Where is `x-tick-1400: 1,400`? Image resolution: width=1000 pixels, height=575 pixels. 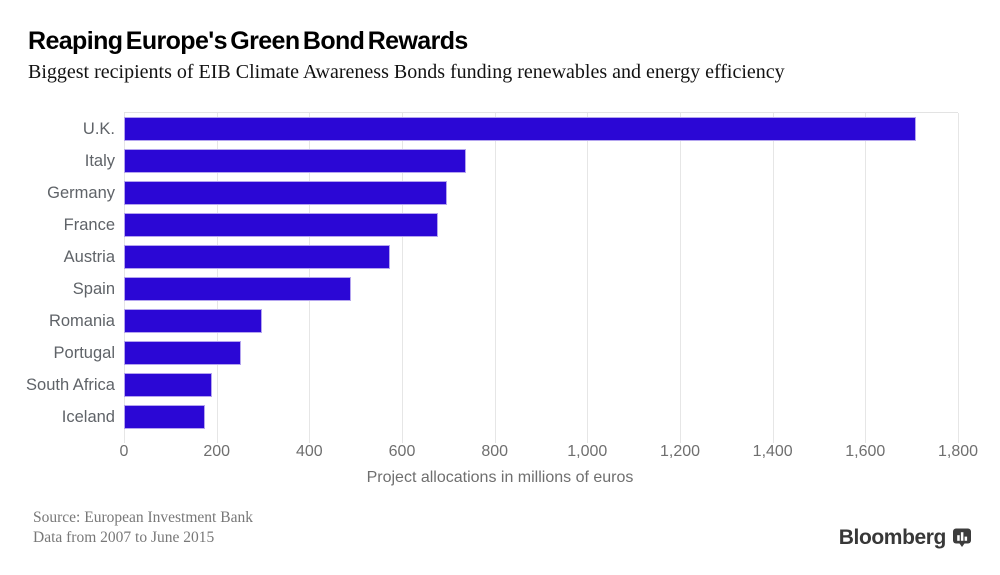 x-tick-1400: 1,400 is located at coordinates (772, 451).